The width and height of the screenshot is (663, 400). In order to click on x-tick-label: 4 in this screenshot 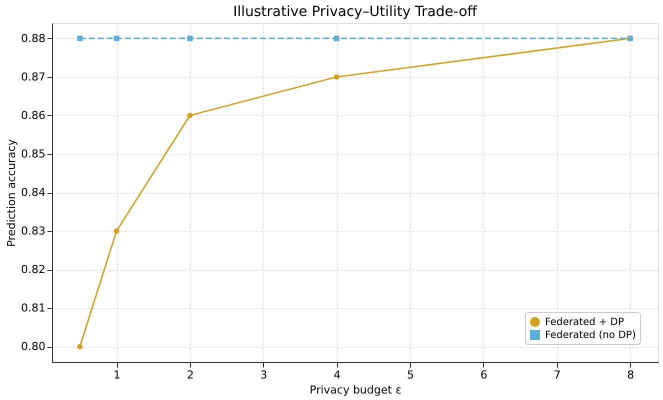, I will do `click(337, 375)`.